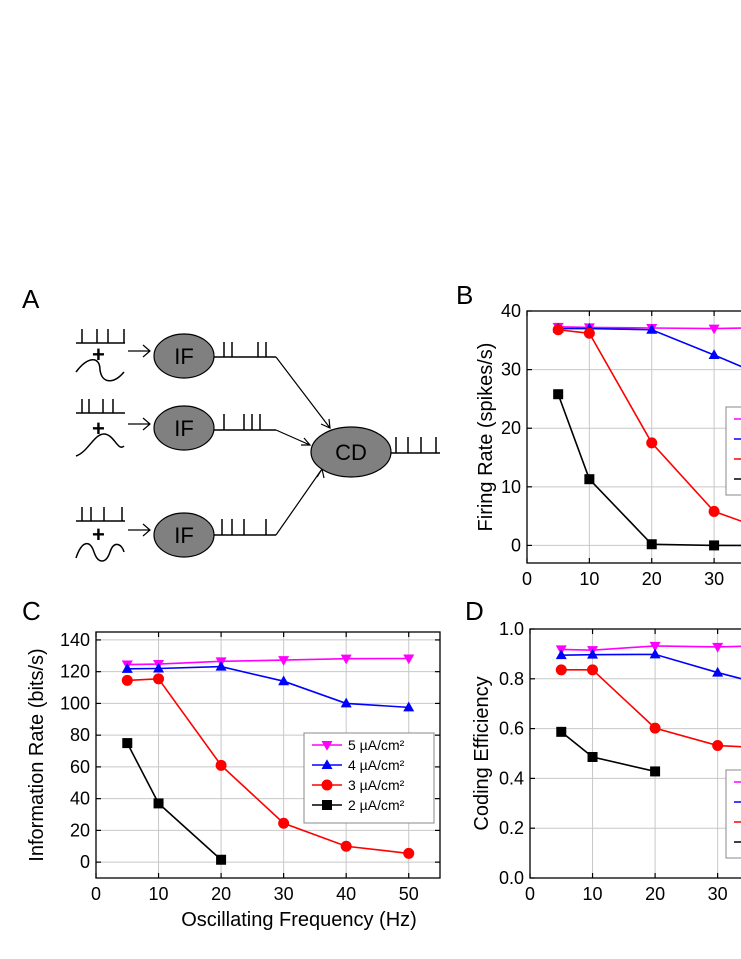  I want to click on x-tick-label: 50, so click(409, 894).